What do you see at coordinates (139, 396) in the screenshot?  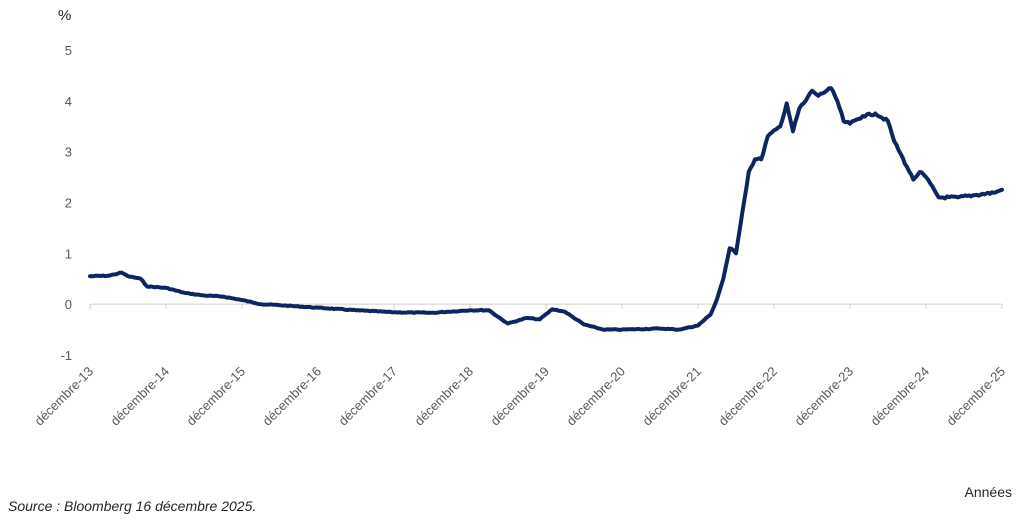 I see `x-tick-label: décembre-14` at bounding box center [139, 396].